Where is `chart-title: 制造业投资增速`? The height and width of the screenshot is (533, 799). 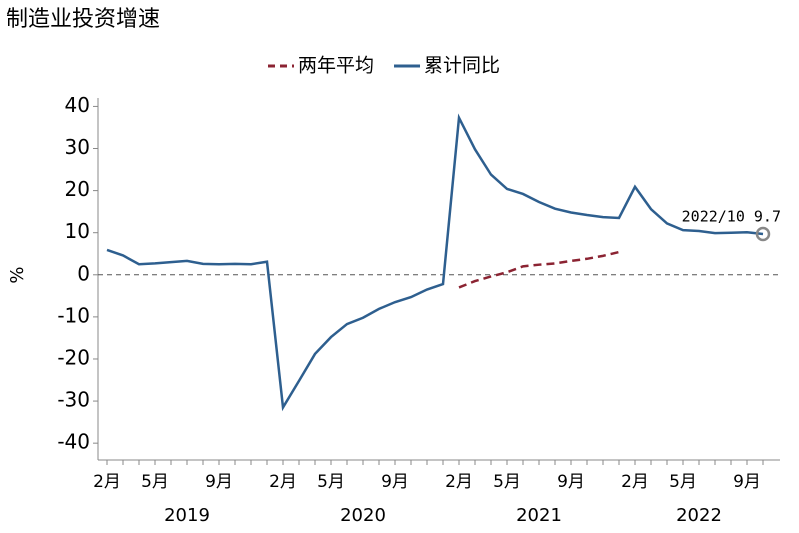 chart-title: 制造业投资增速 is located at coordinates (83, 19).